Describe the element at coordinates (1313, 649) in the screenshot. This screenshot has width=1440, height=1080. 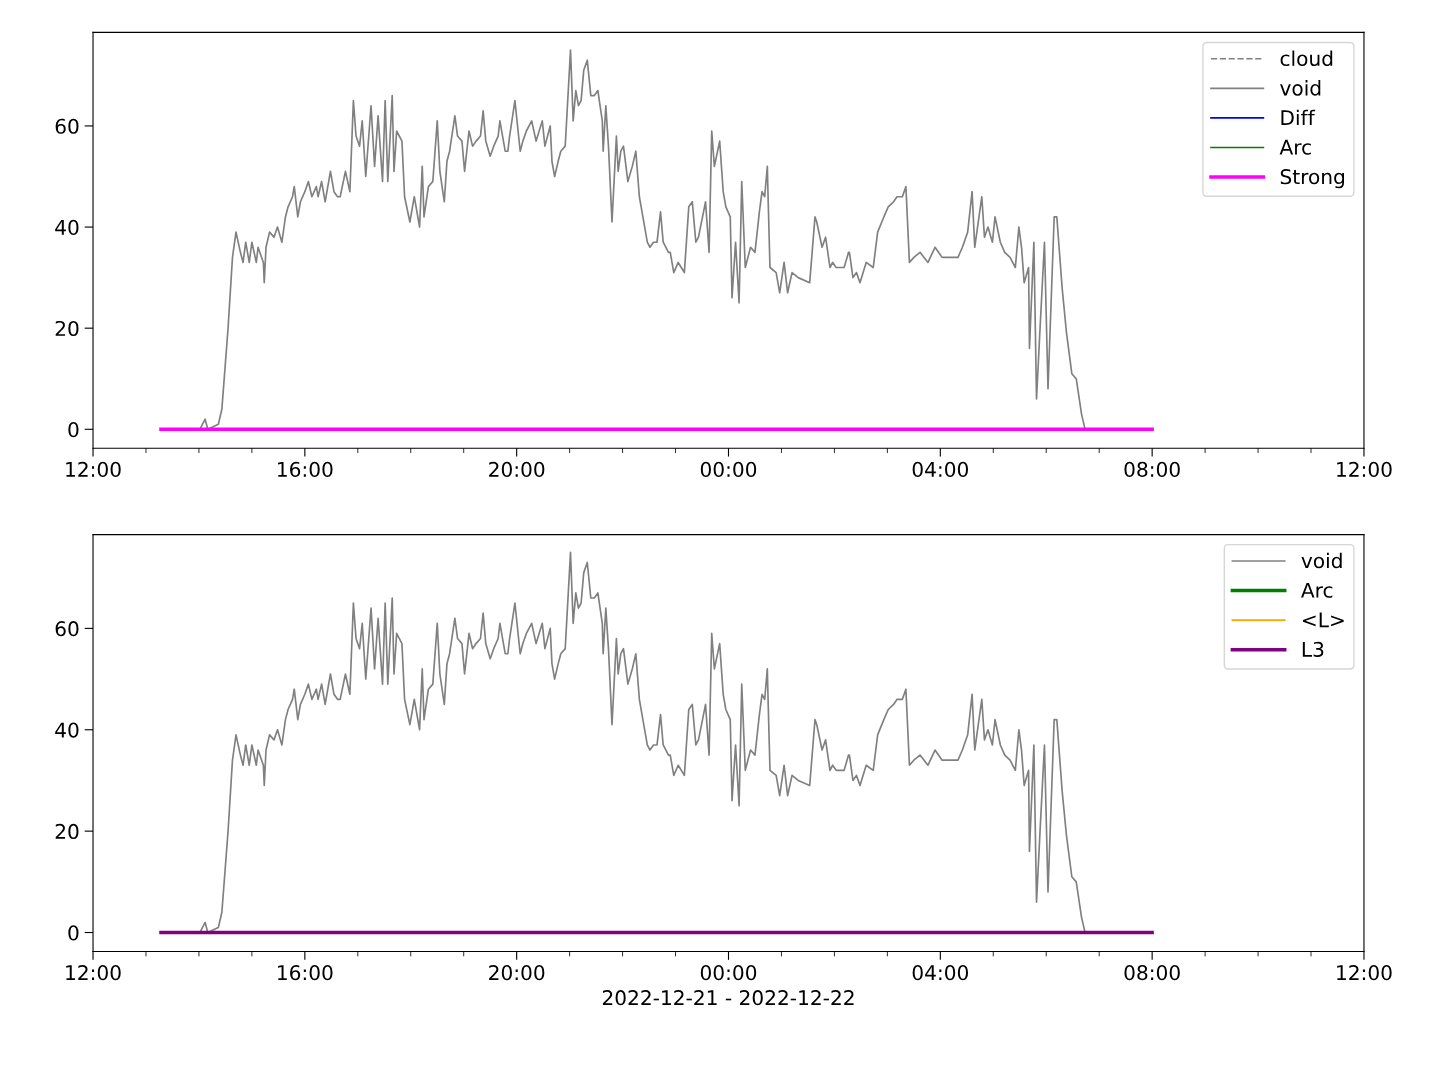
I see `legend-label: L3` at that location.